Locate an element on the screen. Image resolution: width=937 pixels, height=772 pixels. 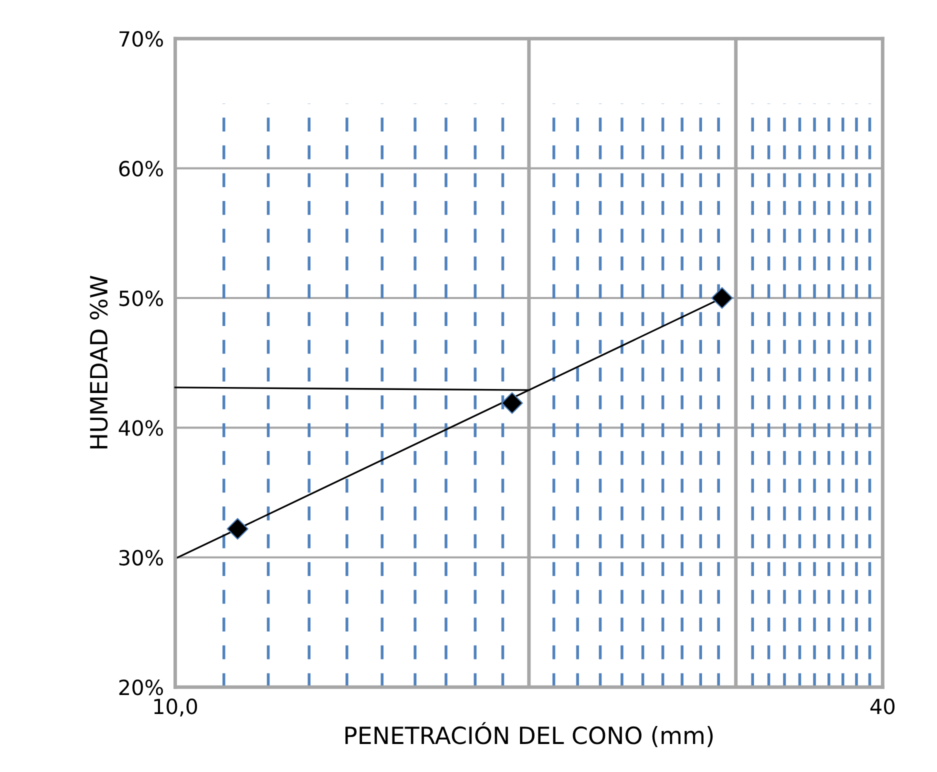
y-tick-label: 20% is located at coordinates (141, 688).